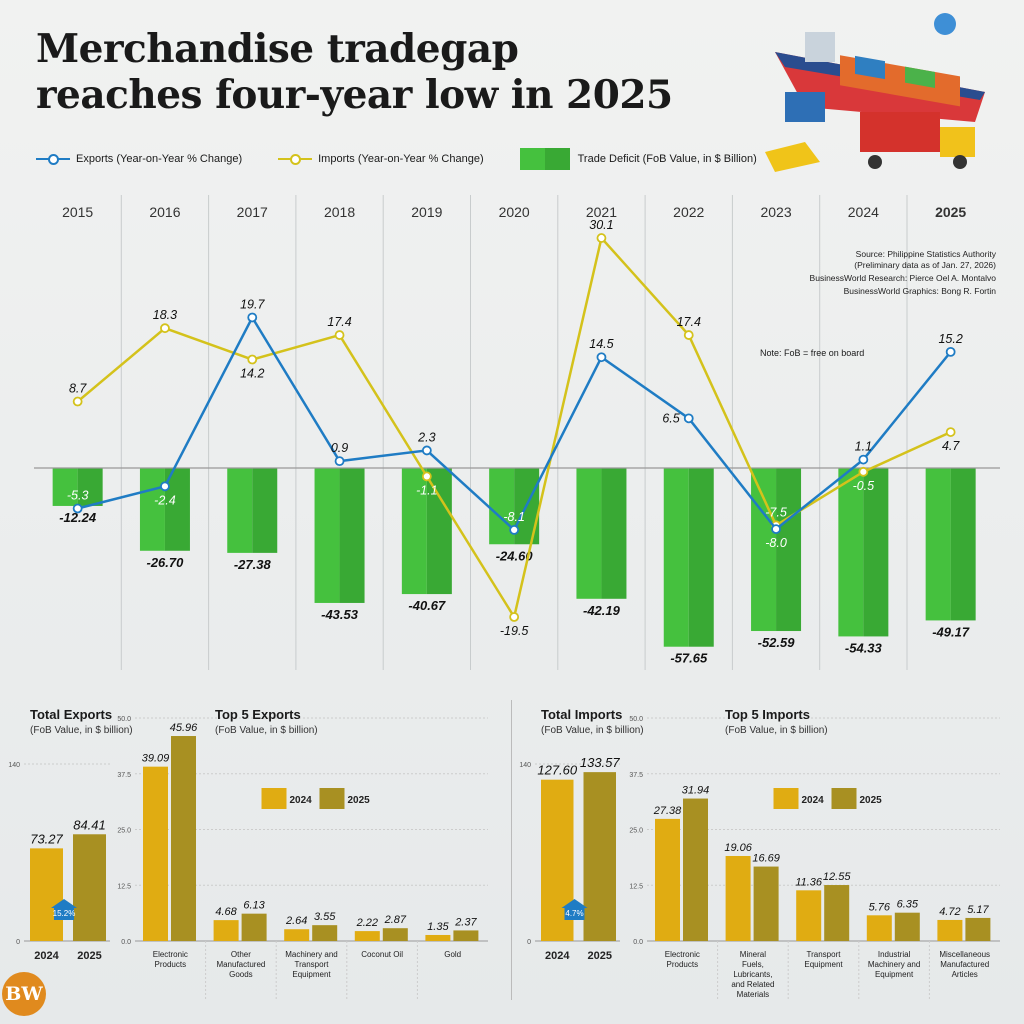 This screenshot has height=1024, width=1024. What do you see at coordinates (964, 954) in the screenshot?
I see `category-label: Miscellaneous` at bounding box center [964, 954].